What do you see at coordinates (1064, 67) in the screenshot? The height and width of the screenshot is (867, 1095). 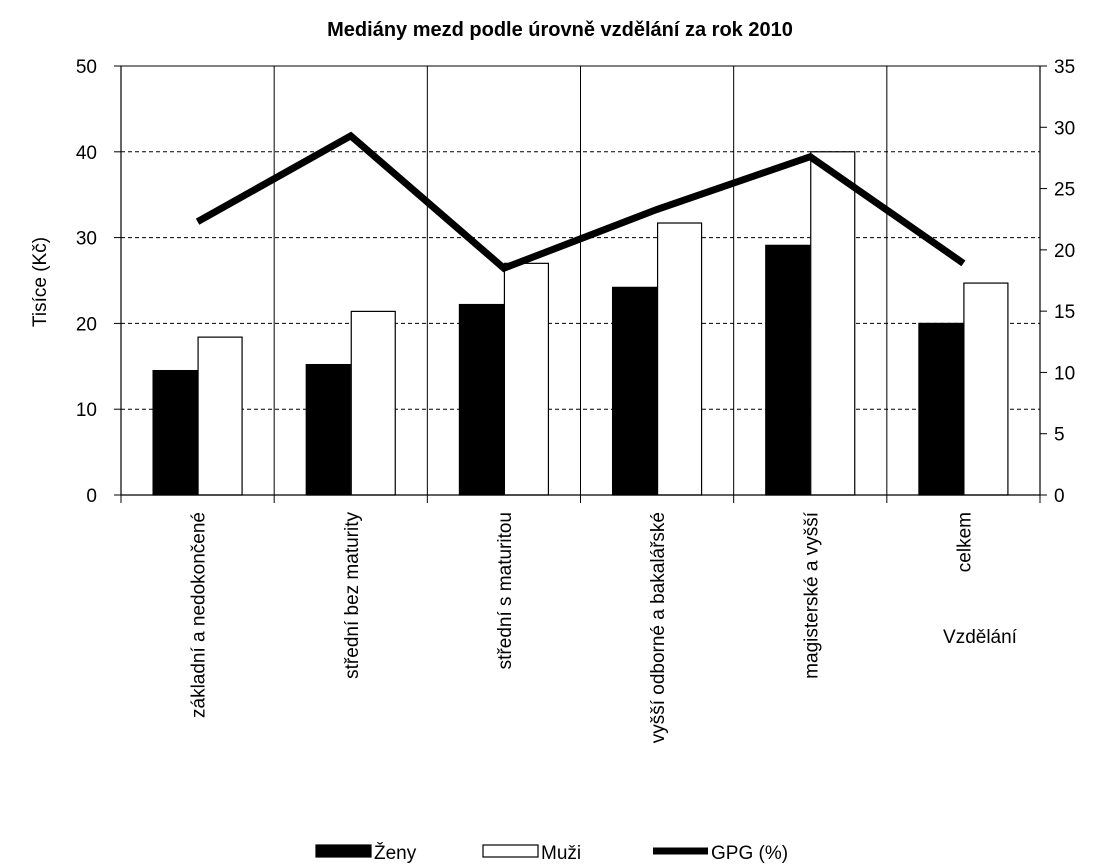 I see `right-tick-label: 35` at bounding box center [1064, 67].